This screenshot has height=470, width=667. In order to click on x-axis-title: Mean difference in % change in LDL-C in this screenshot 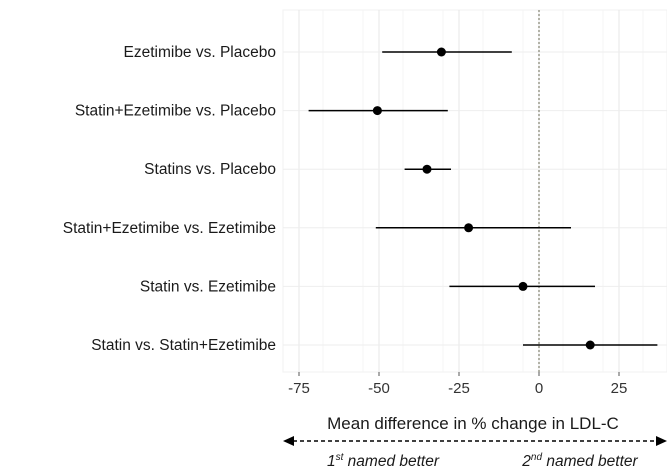, I will do `click(473, 423)`.